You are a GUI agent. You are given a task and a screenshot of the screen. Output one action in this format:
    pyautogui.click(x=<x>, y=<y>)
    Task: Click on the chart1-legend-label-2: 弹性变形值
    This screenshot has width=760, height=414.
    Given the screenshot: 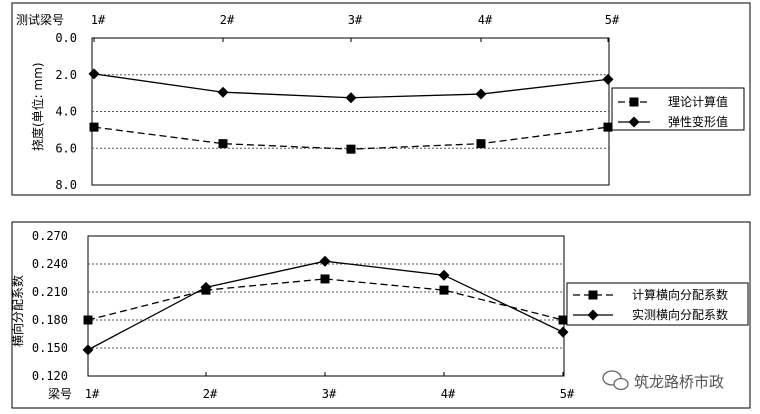 What is the action you would take?
    pyautogui.click(x=698, y=121)
    